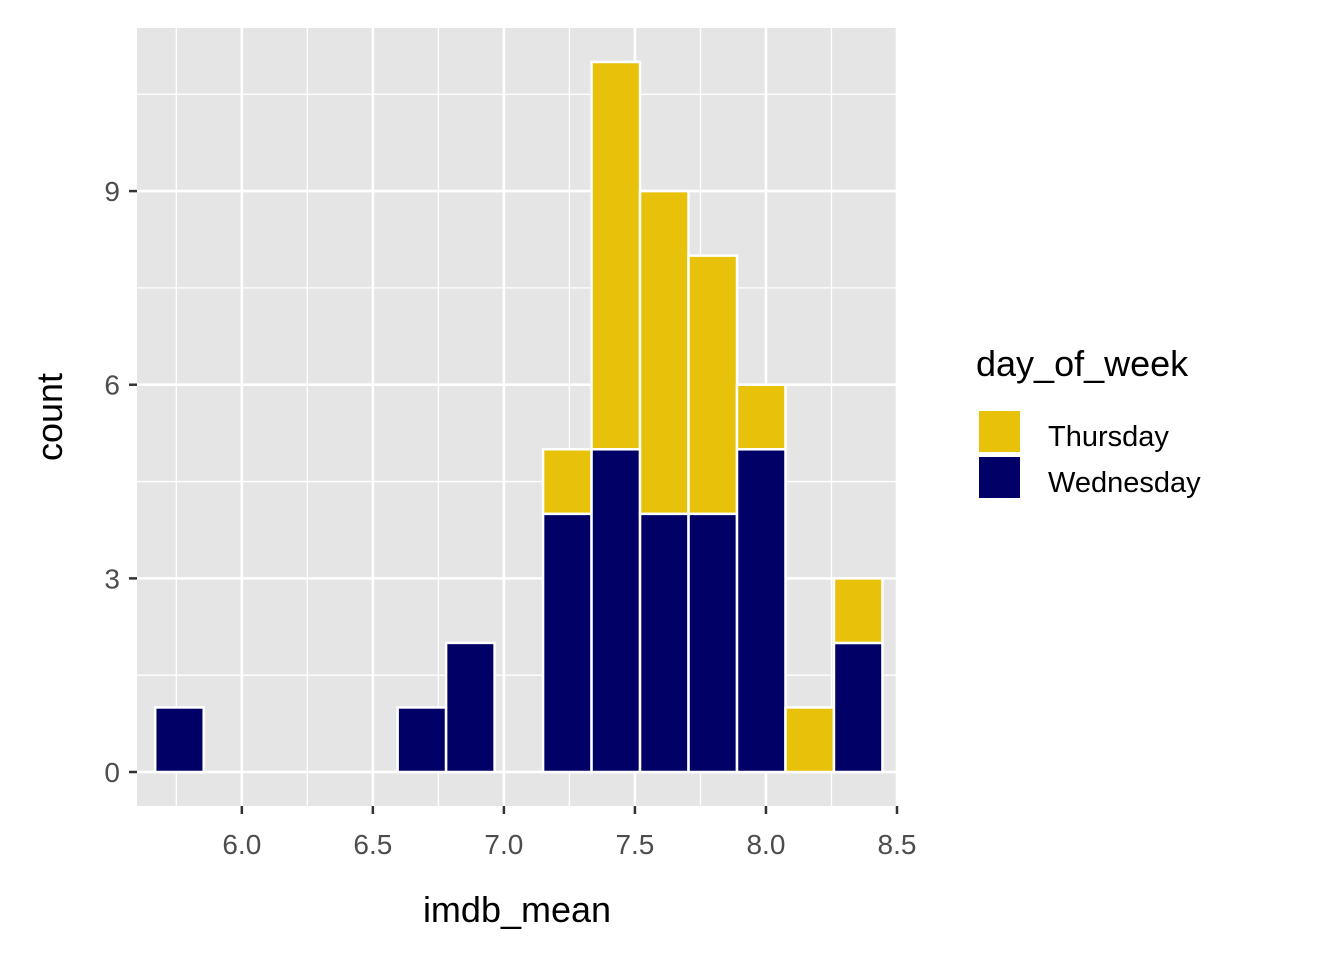 This screenshot has width=1344, height=960. I want to click on y-axis-tick-labels: 0 3 6 9, so click(112, 482).